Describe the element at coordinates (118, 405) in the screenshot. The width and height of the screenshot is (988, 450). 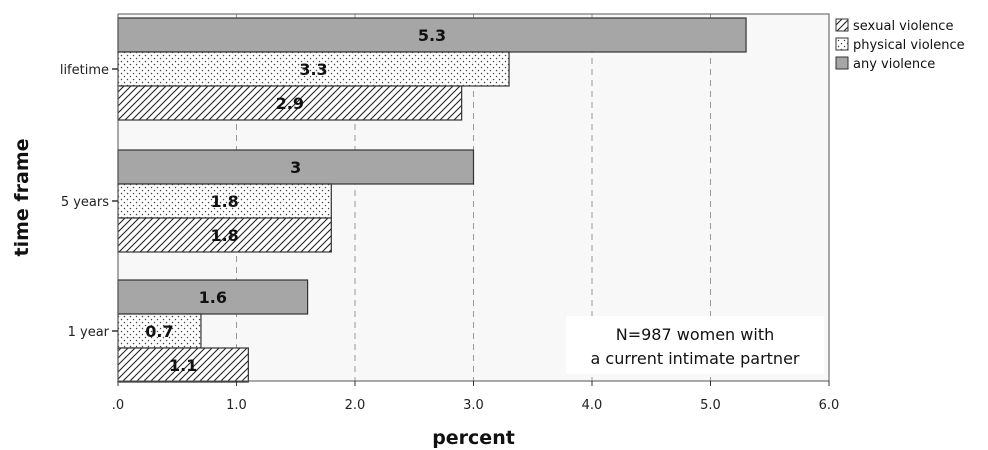
I see `x-tick-label: .0` at that location.